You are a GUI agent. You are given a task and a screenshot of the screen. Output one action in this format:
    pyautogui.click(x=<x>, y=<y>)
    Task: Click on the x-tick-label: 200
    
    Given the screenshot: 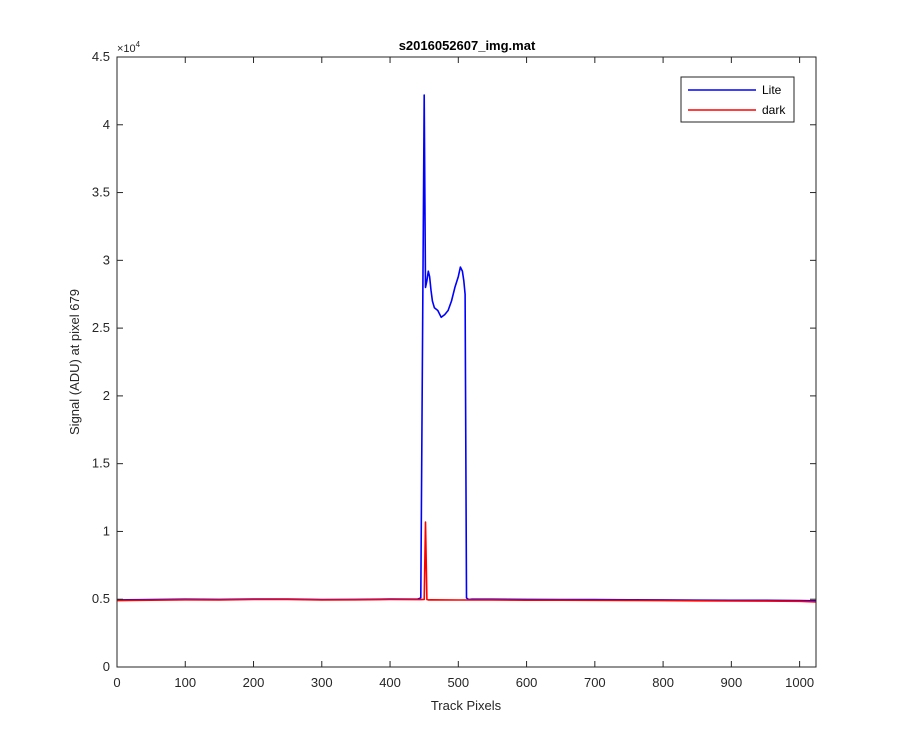 What is the action you would take?
    pyautogui.click(x=254, y=682)
    